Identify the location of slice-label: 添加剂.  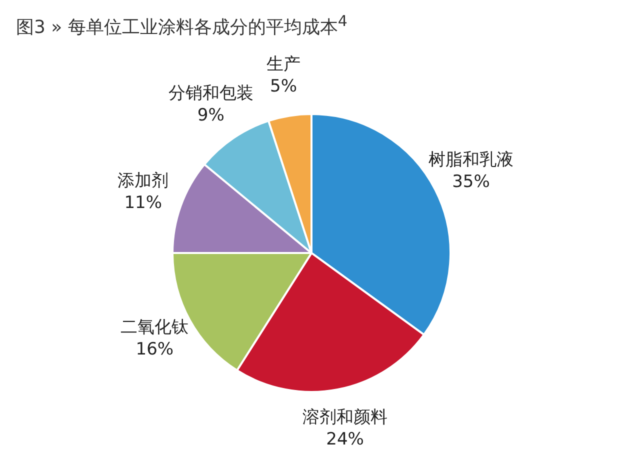
(143, 180).